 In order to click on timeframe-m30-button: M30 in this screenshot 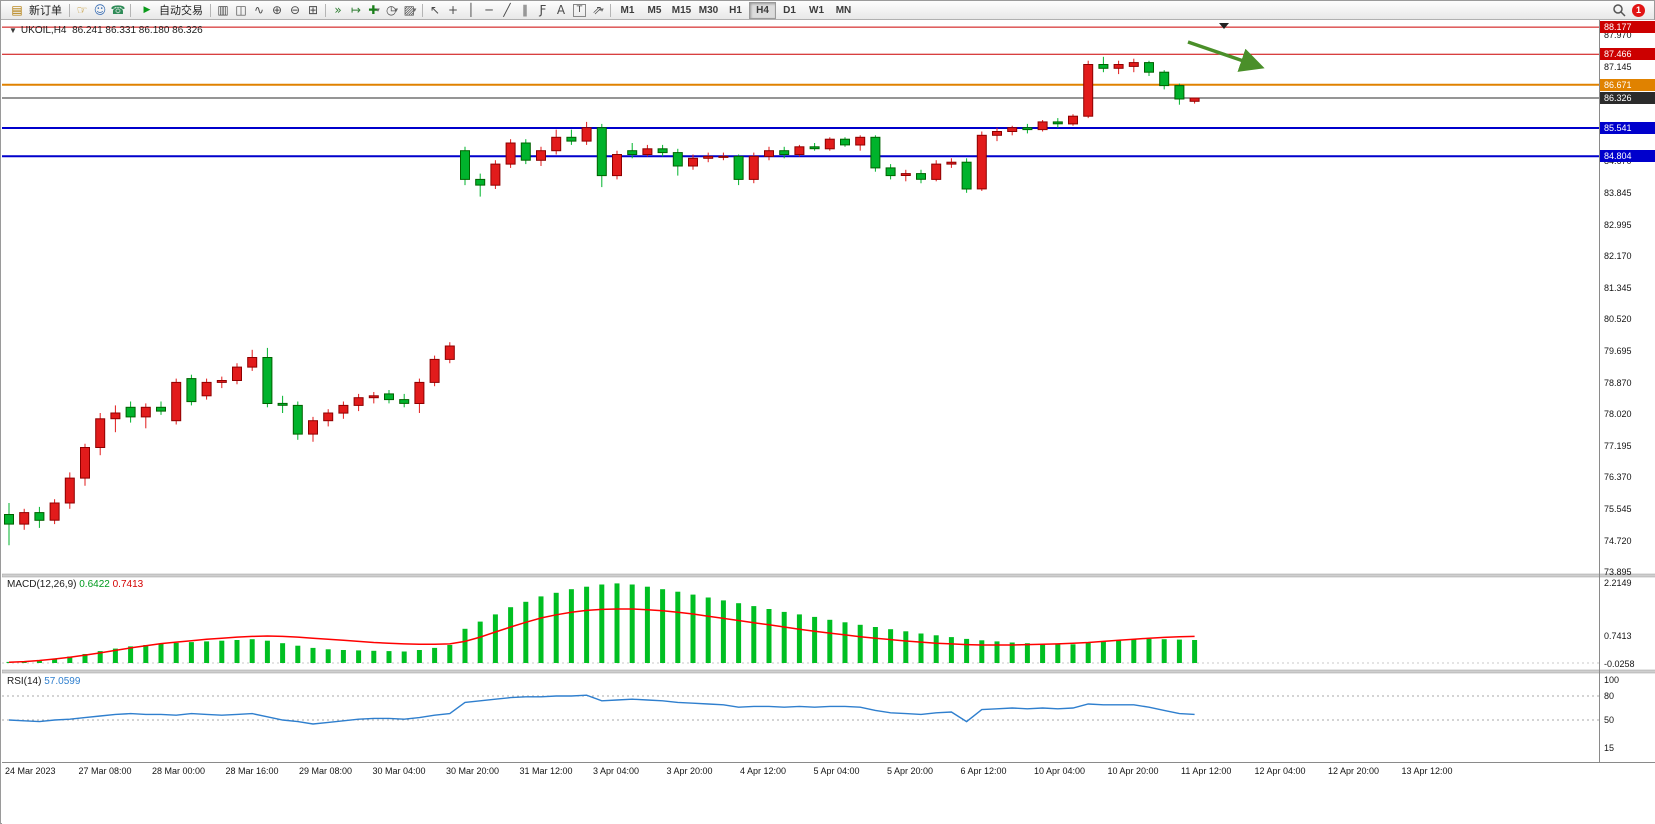, I will do `click(708, 10)`.